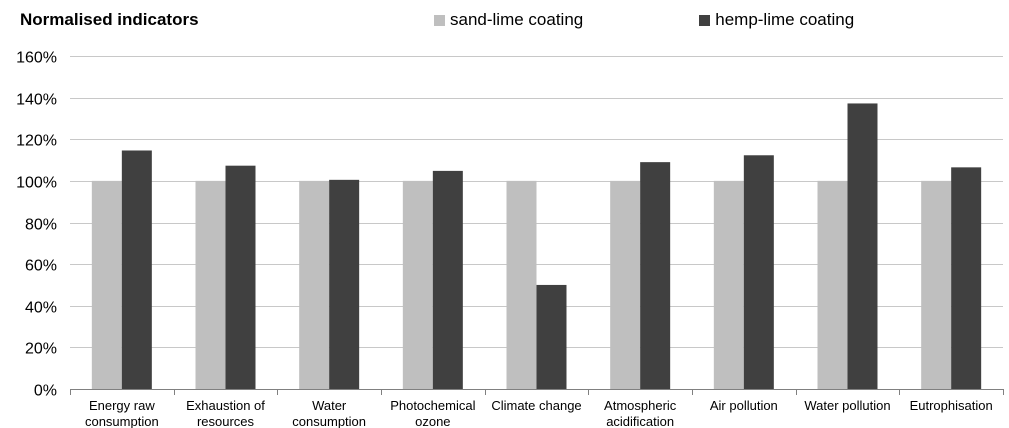  Describe the element at coordinates (41, 225) in the screenshot. I see `y-tick-label: 80%` at that location.